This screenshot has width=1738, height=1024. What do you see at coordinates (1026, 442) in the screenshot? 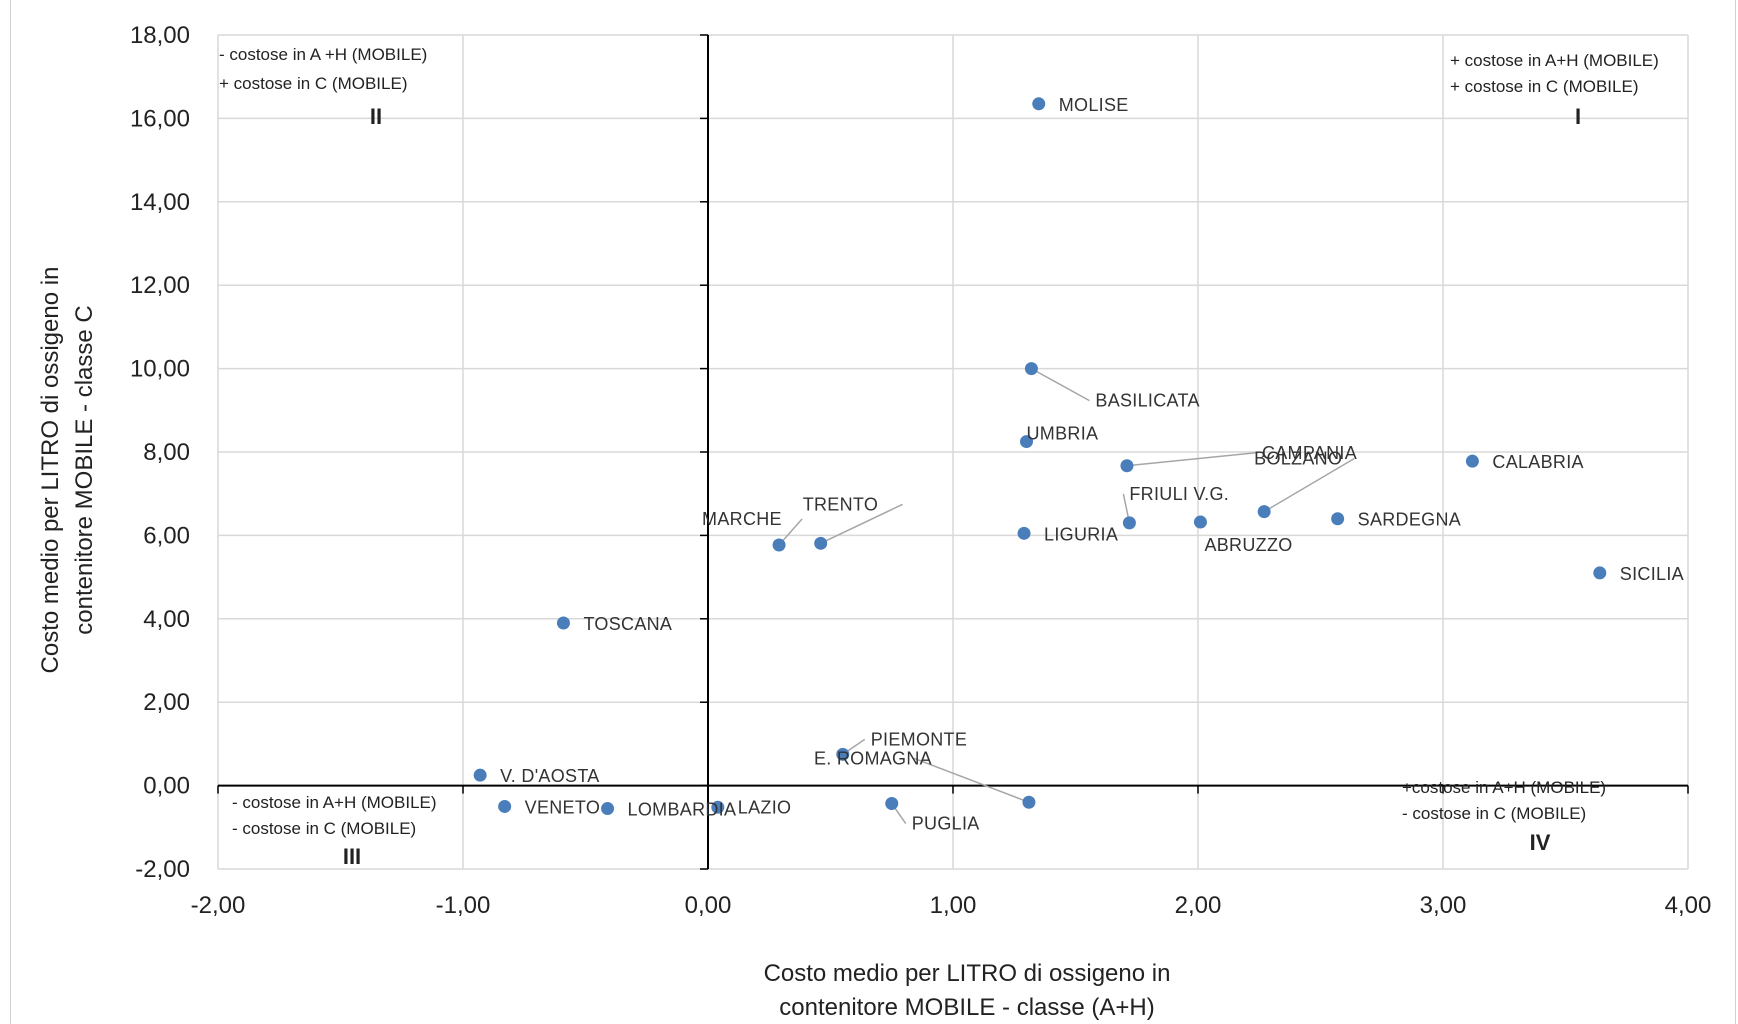
I see `point-umbria` at bounding box center [1026, 442].